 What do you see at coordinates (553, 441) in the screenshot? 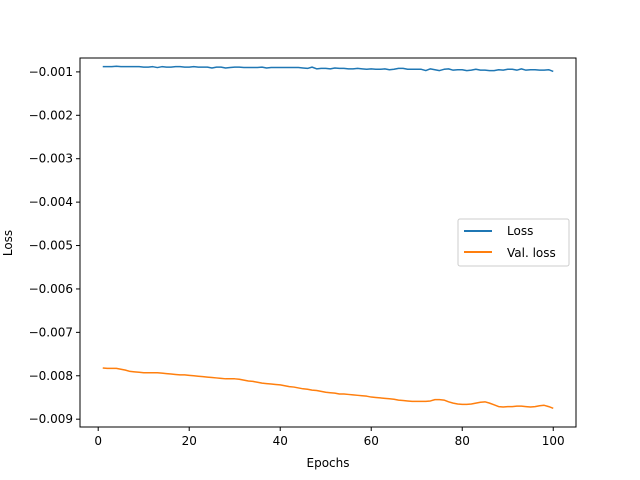
I see `x-tick-label: 100` at bounding box center [553, 441].